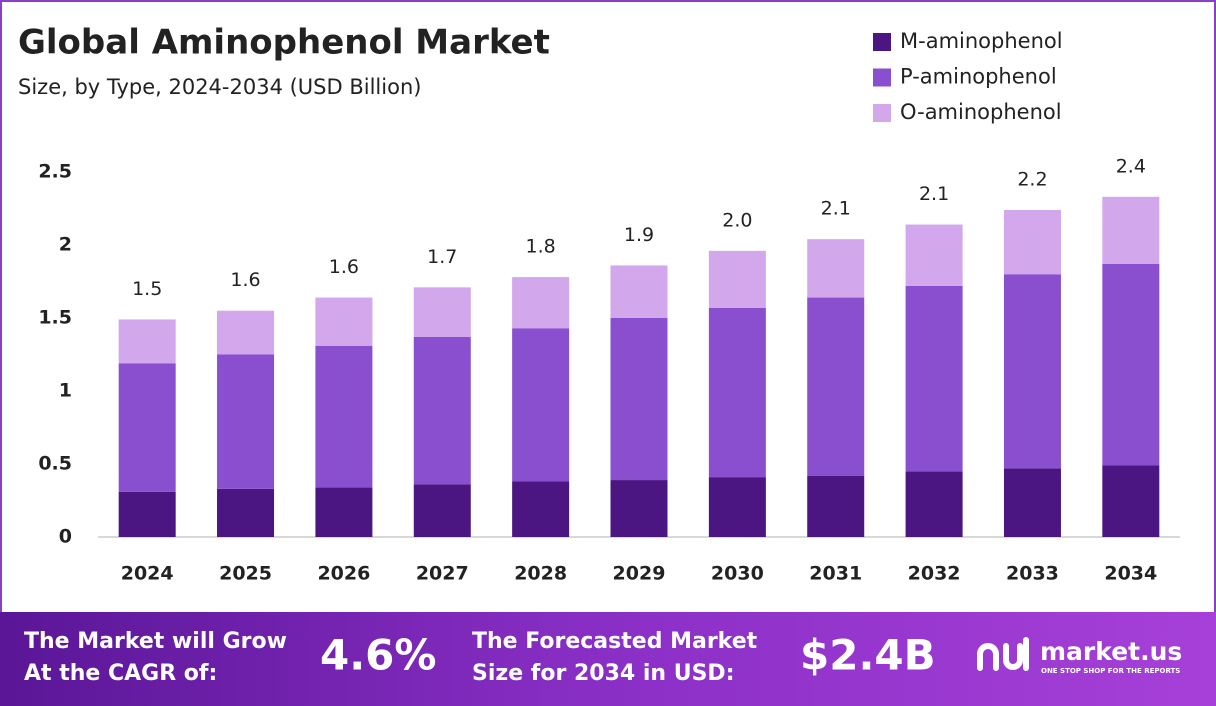 Image resolution: width=1216 pixels, height=706 pixels. What do you see at coordinates (1111, 651) in the screenshot?
I see `brand: market.us` at bounding box center [1111, 651].